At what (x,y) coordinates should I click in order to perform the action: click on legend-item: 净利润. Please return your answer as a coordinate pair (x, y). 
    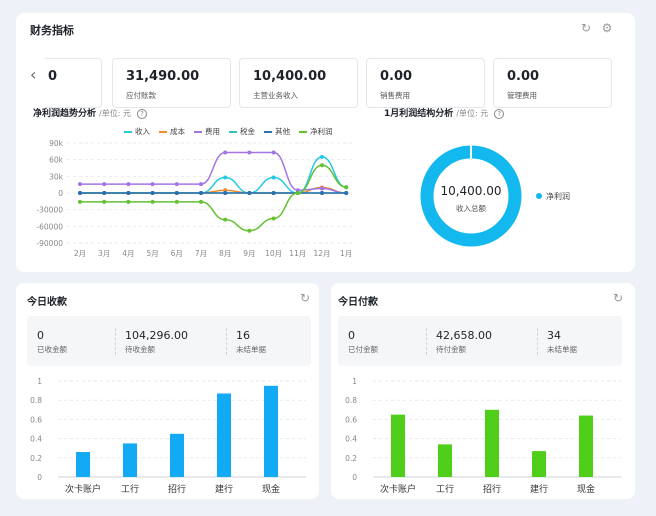
    Looking at the image, I should click on (316, 131).